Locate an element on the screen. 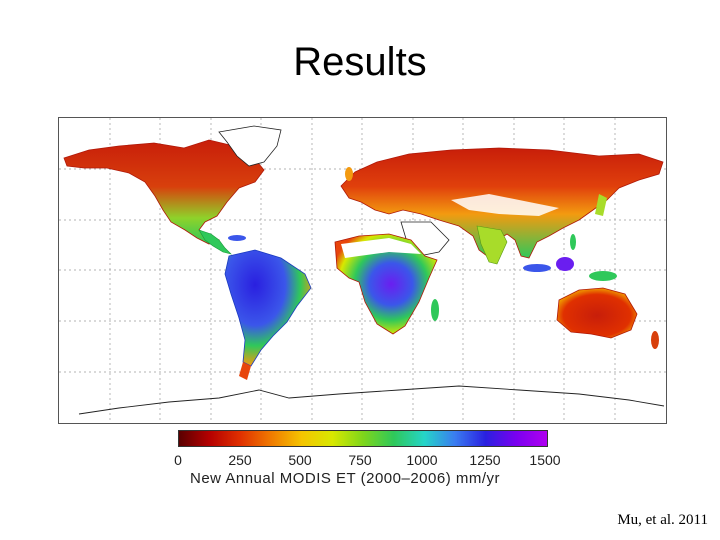  patagonia-region is located at coordinates (245, 371).